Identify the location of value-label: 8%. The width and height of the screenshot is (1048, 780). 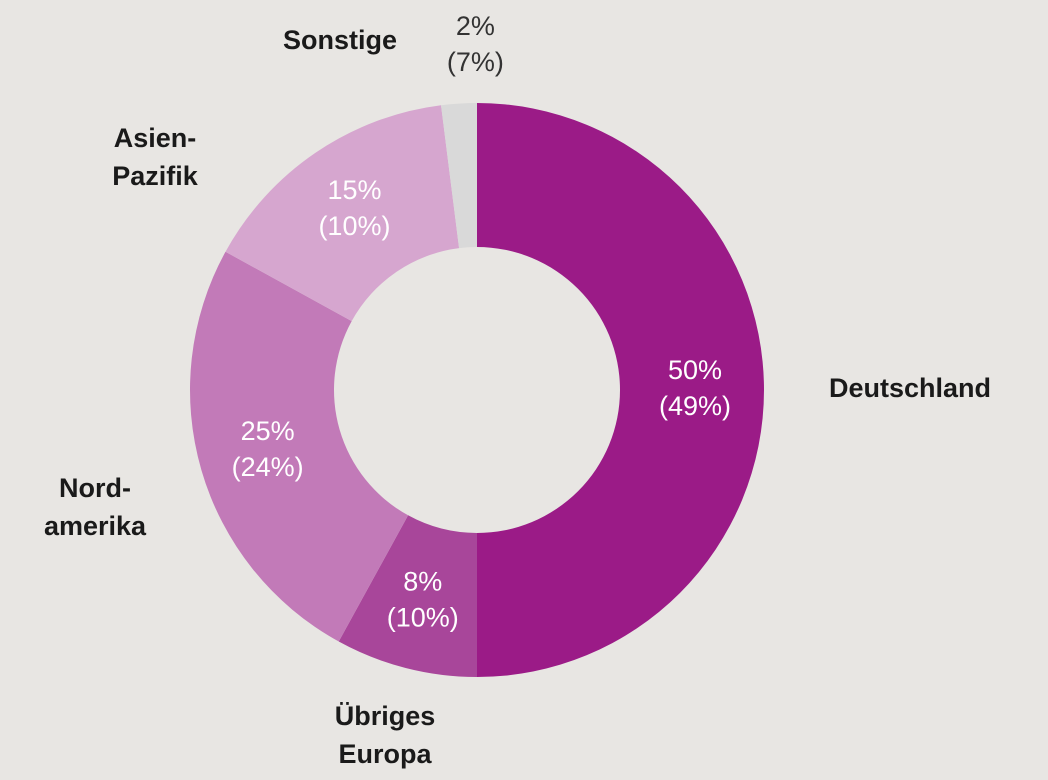
(422, 581).